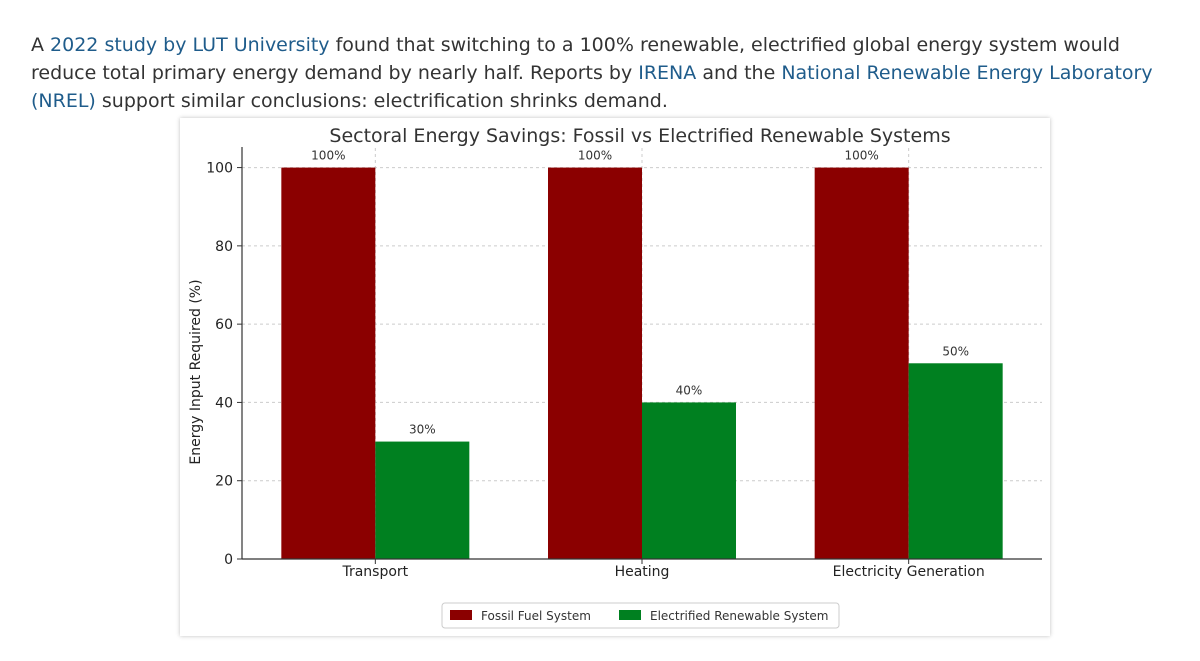 The width and height of the screenshot is (1200, 661). I want to click on lut-study-link: 2022 study by LUT University, so click(190, 45).